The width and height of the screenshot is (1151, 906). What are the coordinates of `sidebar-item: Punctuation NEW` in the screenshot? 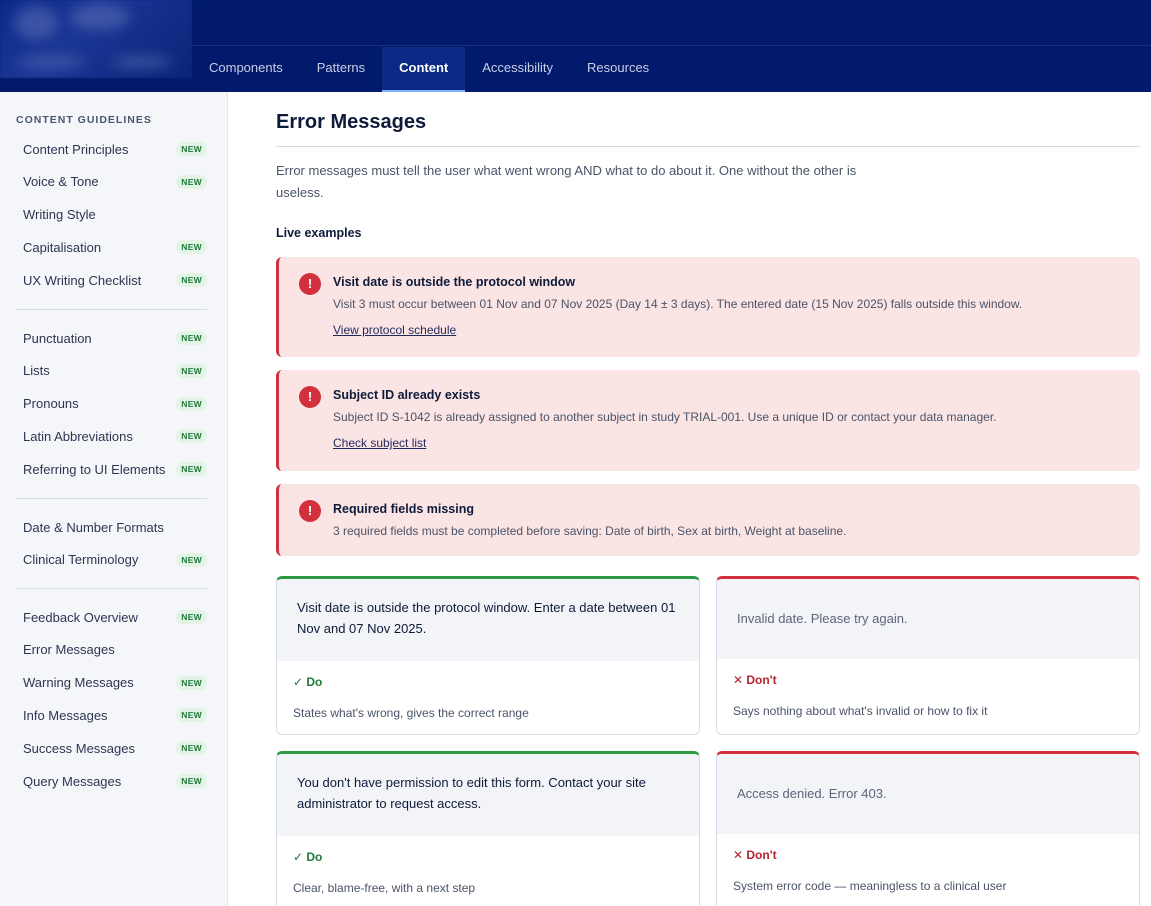 It's located at (111, 338).